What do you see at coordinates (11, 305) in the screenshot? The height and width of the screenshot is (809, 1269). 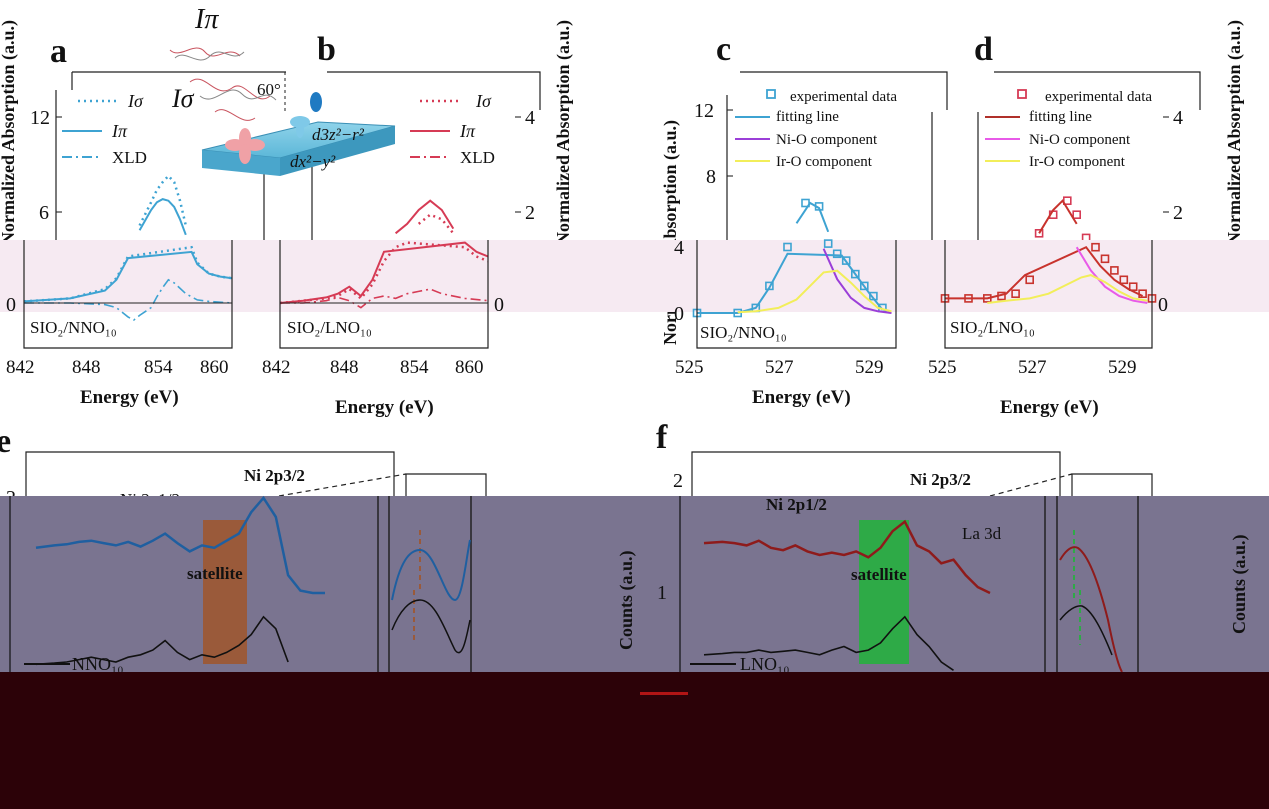 I see `ytick-a-0: 0` at bounding box center [11, 305].